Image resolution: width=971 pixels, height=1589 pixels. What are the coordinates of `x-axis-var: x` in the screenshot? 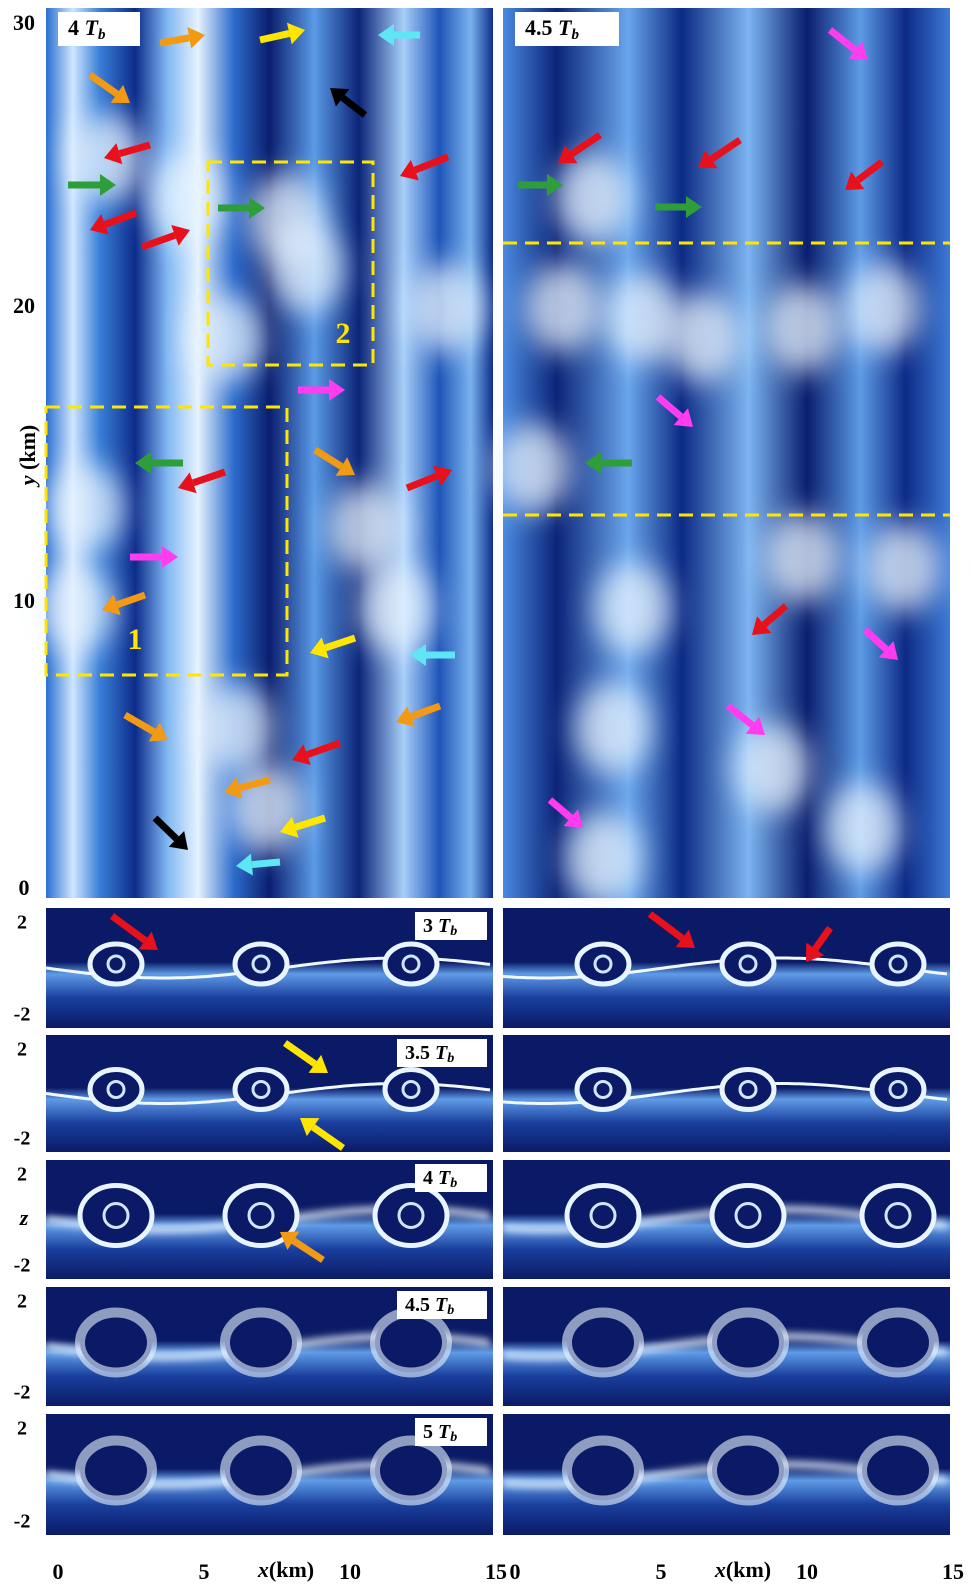 It's located at (263, 1569).